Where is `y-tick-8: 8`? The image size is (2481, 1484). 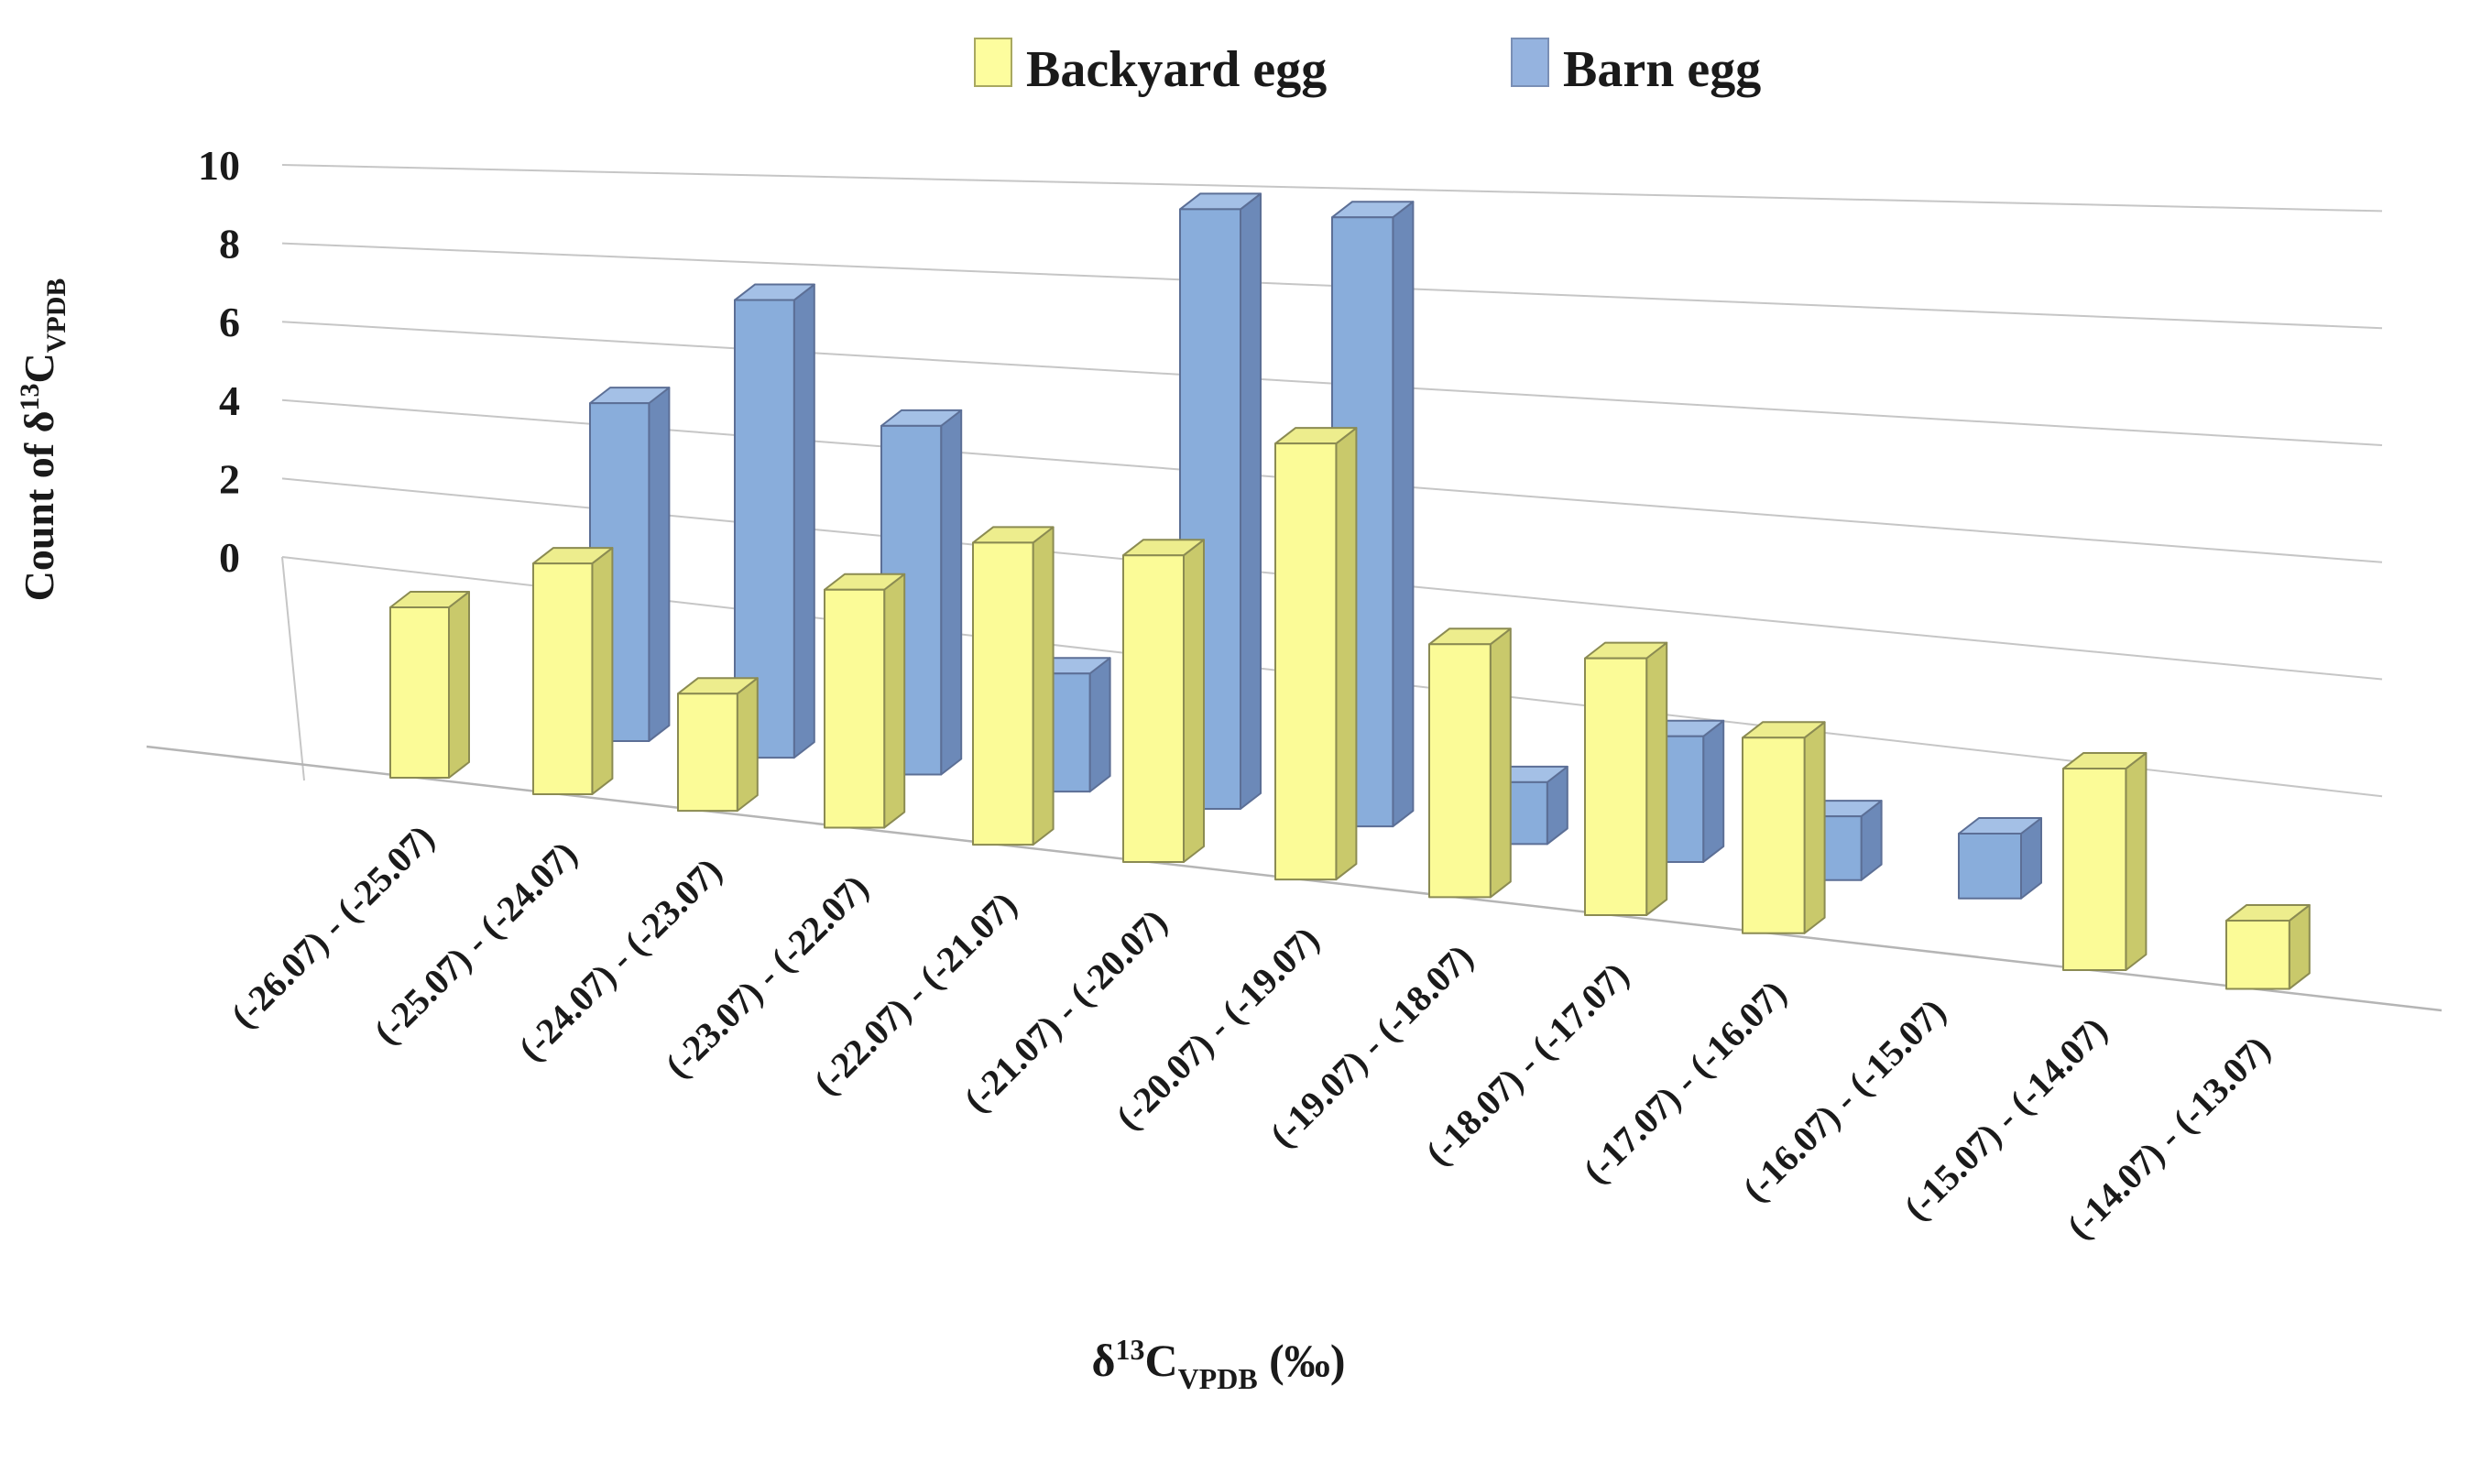 y-tick-8: 8 is located at coordinates (229, 244).